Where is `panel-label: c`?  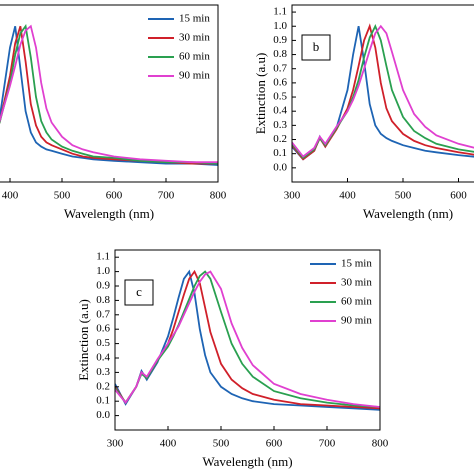
panel-label: c is located at coordinates (139, 291).